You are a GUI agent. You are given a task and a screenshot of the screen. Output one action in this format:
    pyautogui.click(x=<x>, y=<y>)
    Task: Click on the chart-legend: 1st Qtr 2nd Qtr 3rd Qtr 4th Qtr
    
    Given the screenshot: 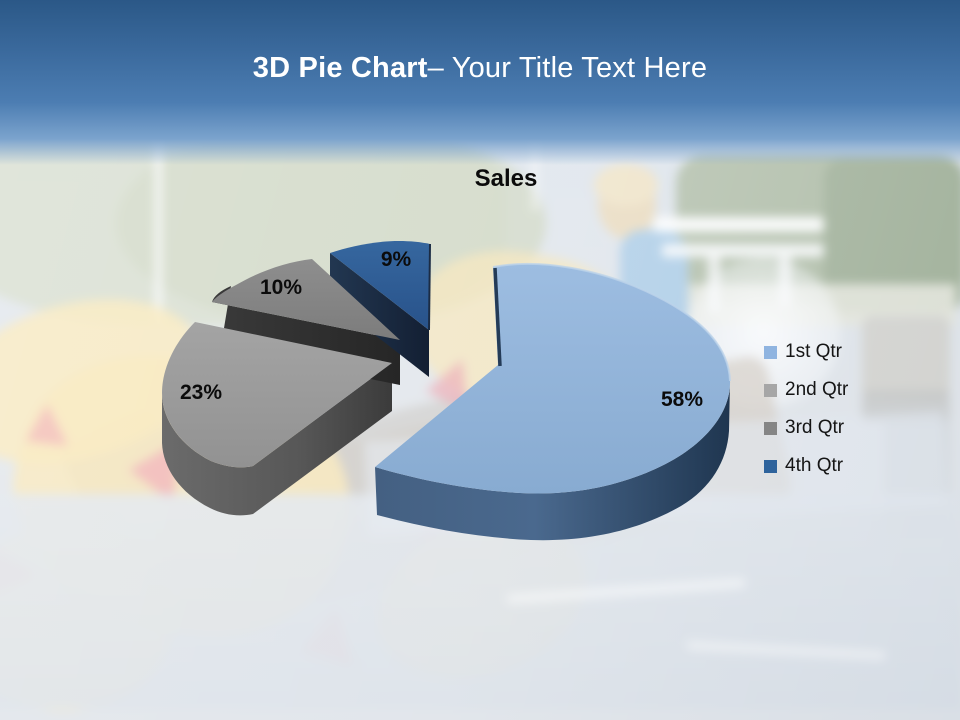 What is the action you would take?
    pyautogui.click(x=806, y=409)
    